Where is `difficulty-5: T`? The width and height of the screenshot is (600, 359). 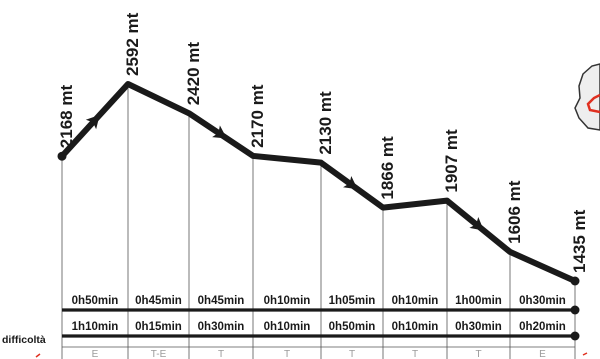
difficulty-5: T is located at coordinates (352, 354).